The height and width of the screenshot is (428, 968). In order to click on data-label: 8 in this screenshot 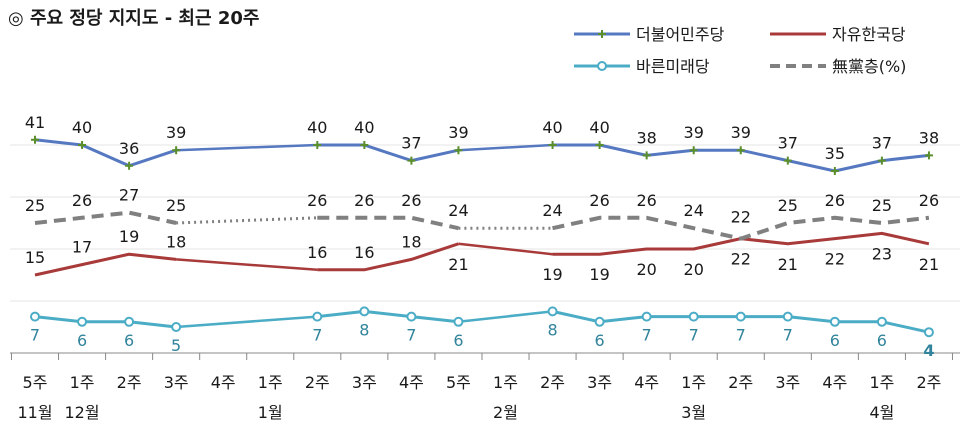, I will do `click(364, 329)`.